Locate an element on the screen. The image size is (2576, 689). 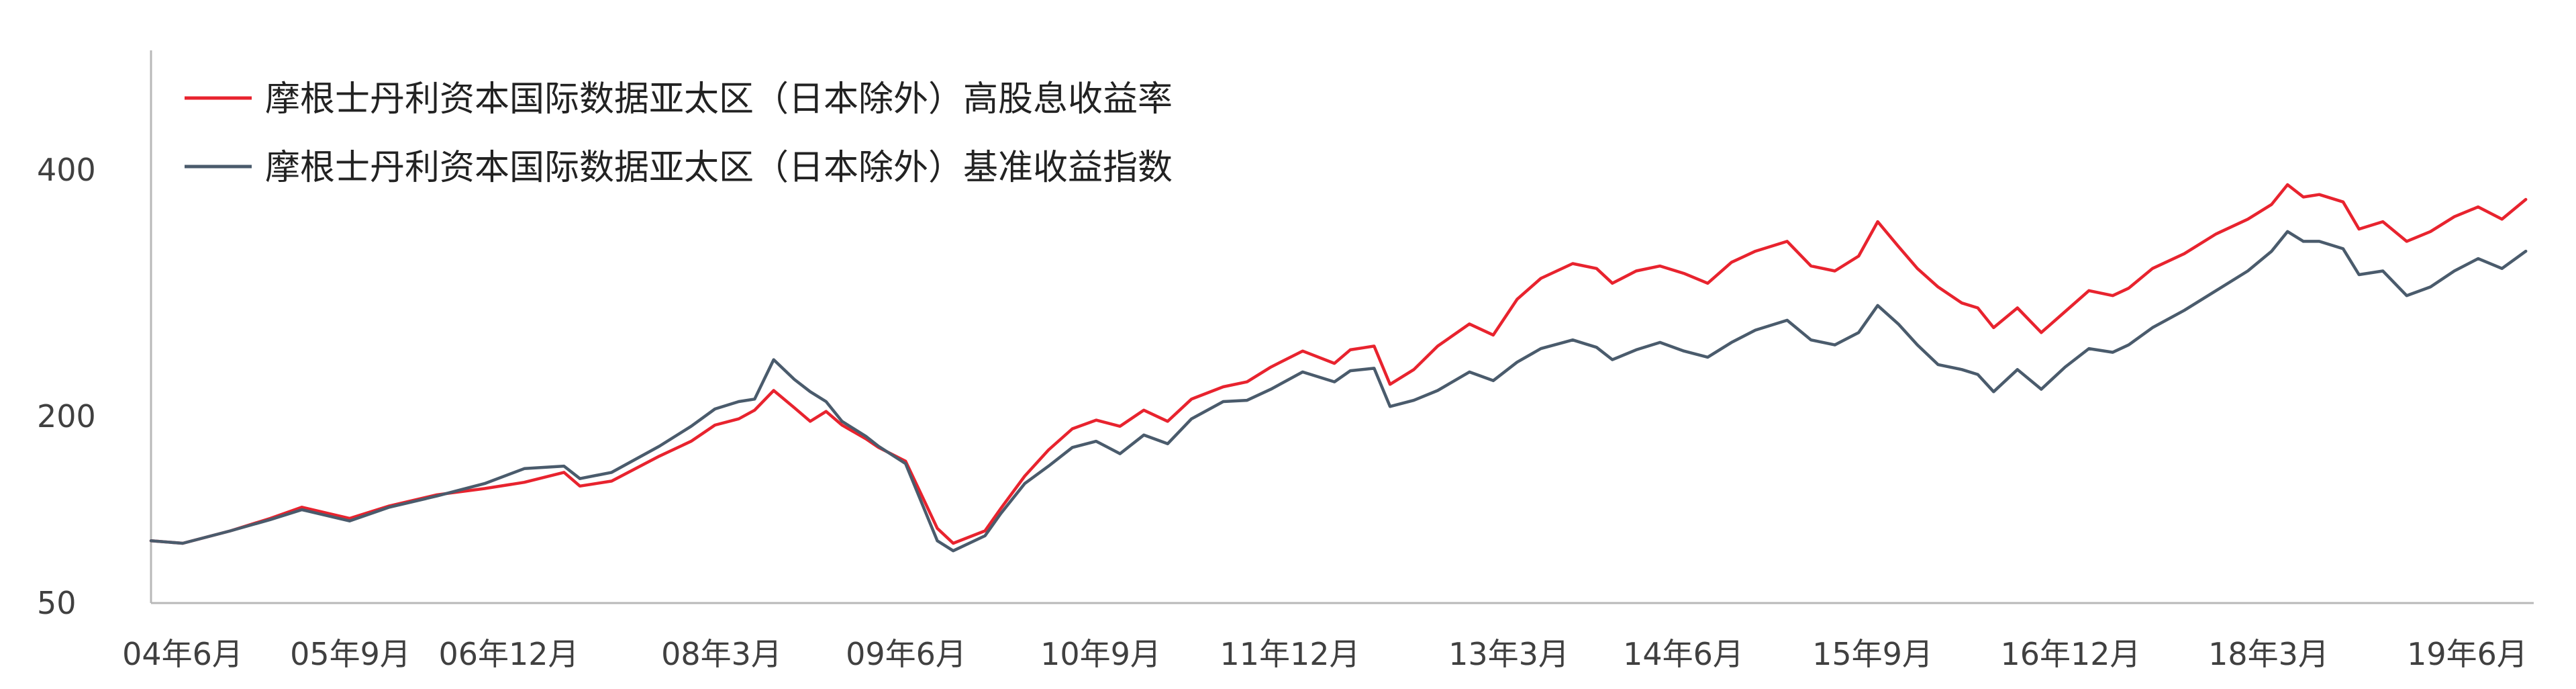
x-tick-label: 08年3月 is located at coordinates (721, 654).